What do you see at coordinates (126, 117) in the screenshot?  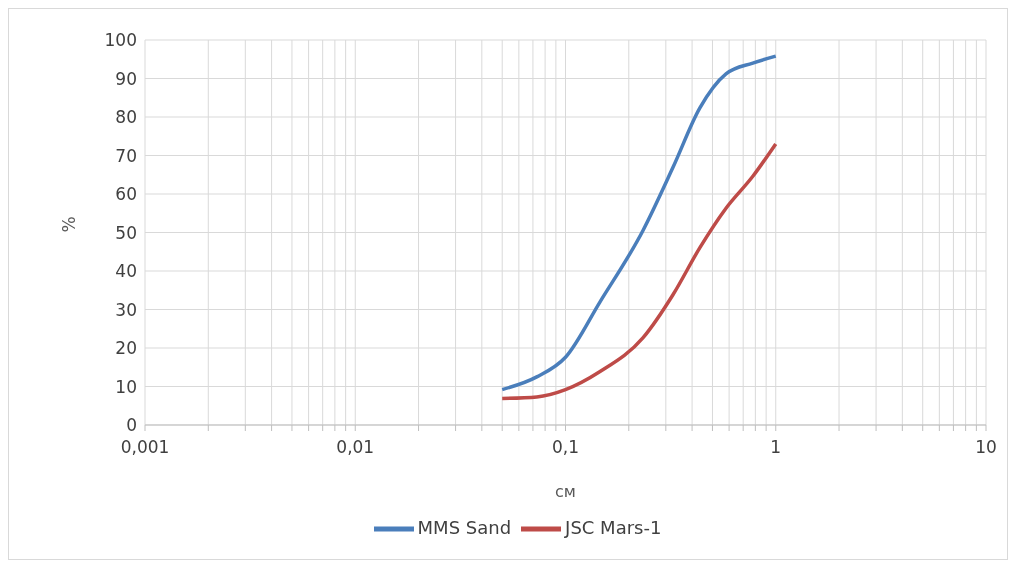 I see `y-tick-label: 80` at bounding box center [126, 117].